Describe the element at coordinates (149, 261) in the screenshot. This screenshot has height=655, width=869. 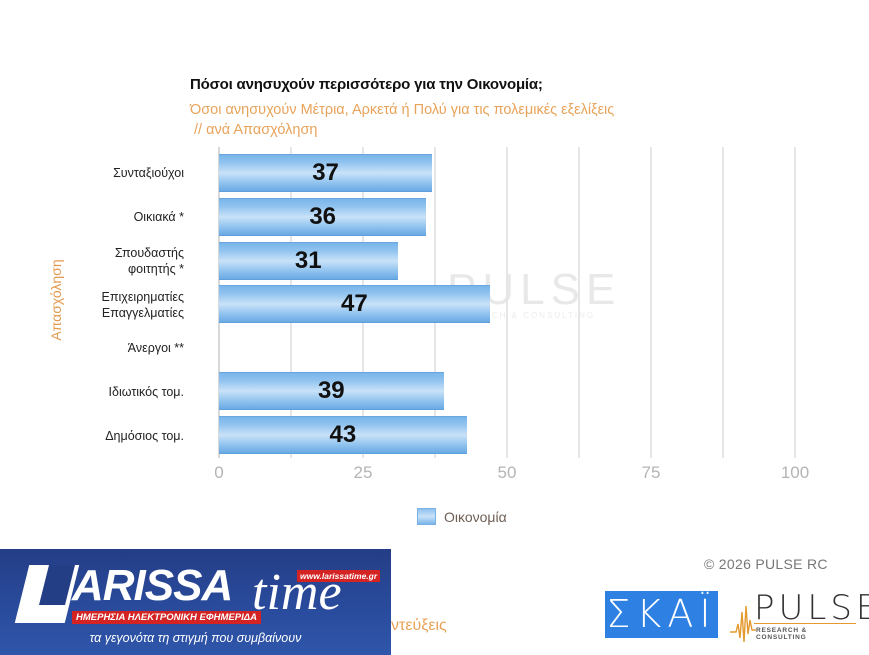
I see `category-label: Σπουδαστής φοιτητής *` at that location.